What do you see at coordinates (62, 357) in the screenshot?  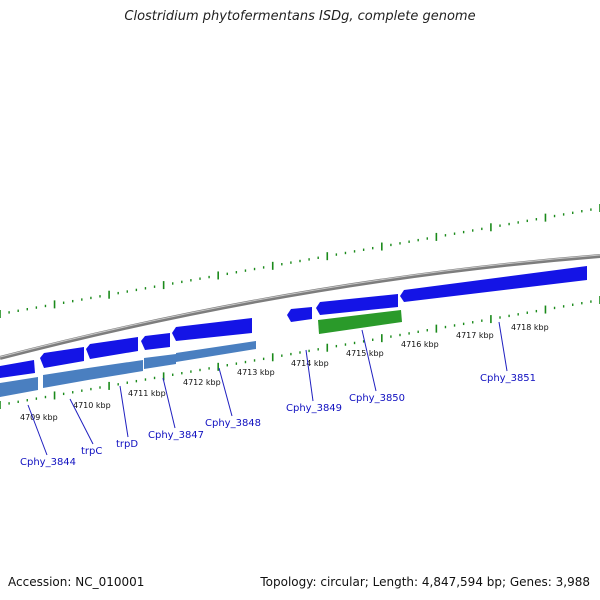 I see `gene-arrow-trpc` at bounding box center [62, 357].